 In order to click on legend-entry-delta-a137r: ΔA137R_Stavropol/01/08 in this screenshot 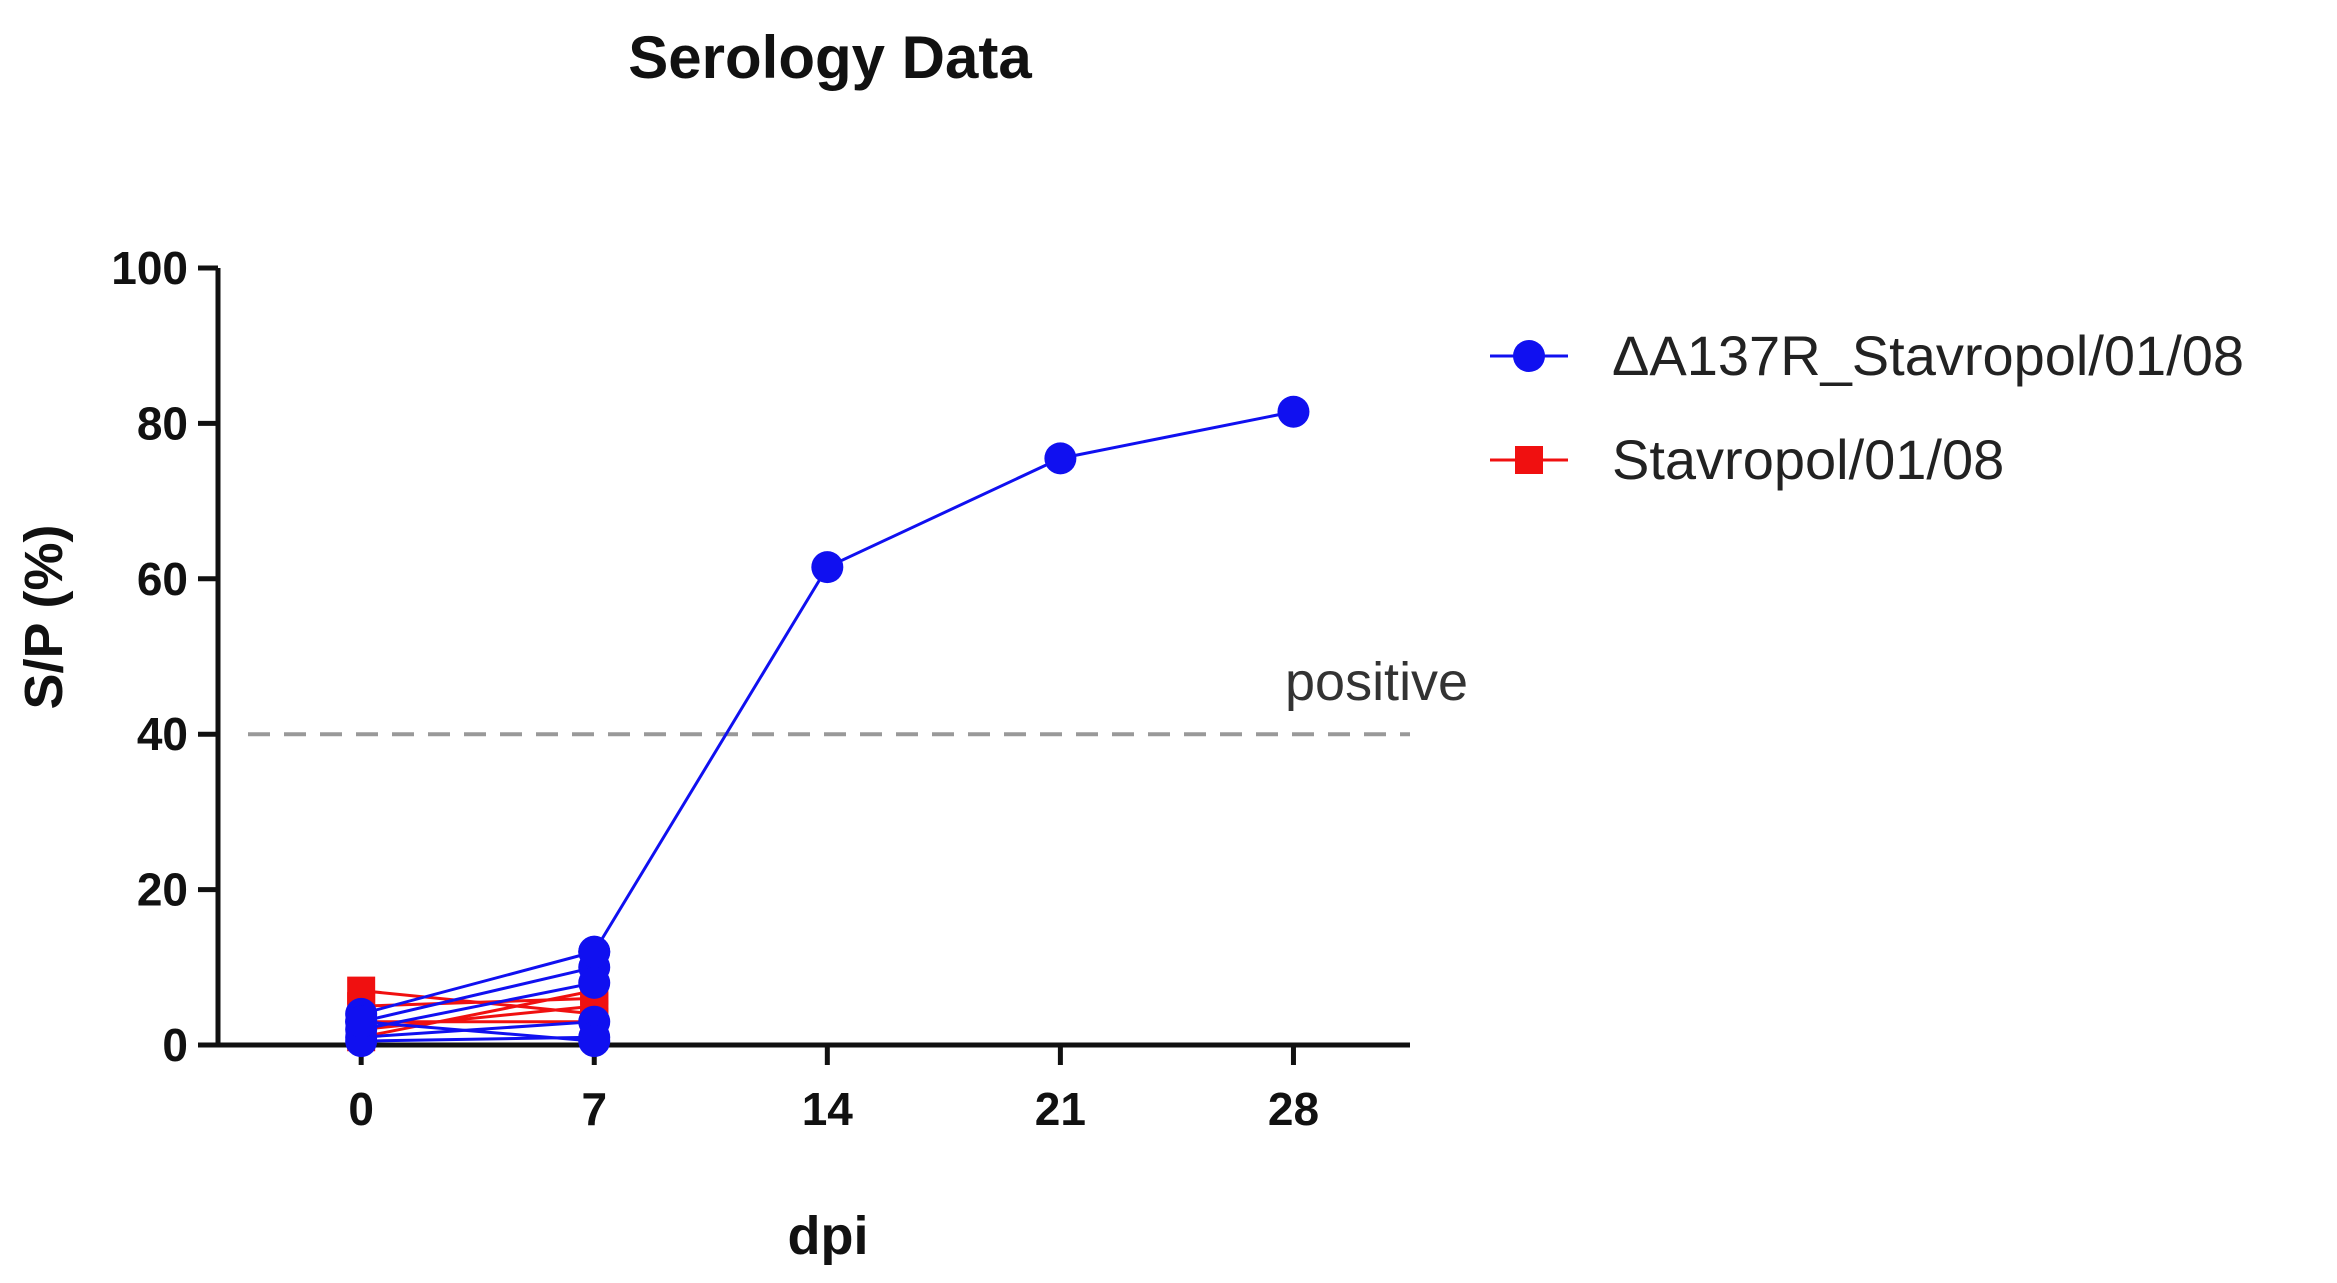, I will do `click(1867, 355)`.